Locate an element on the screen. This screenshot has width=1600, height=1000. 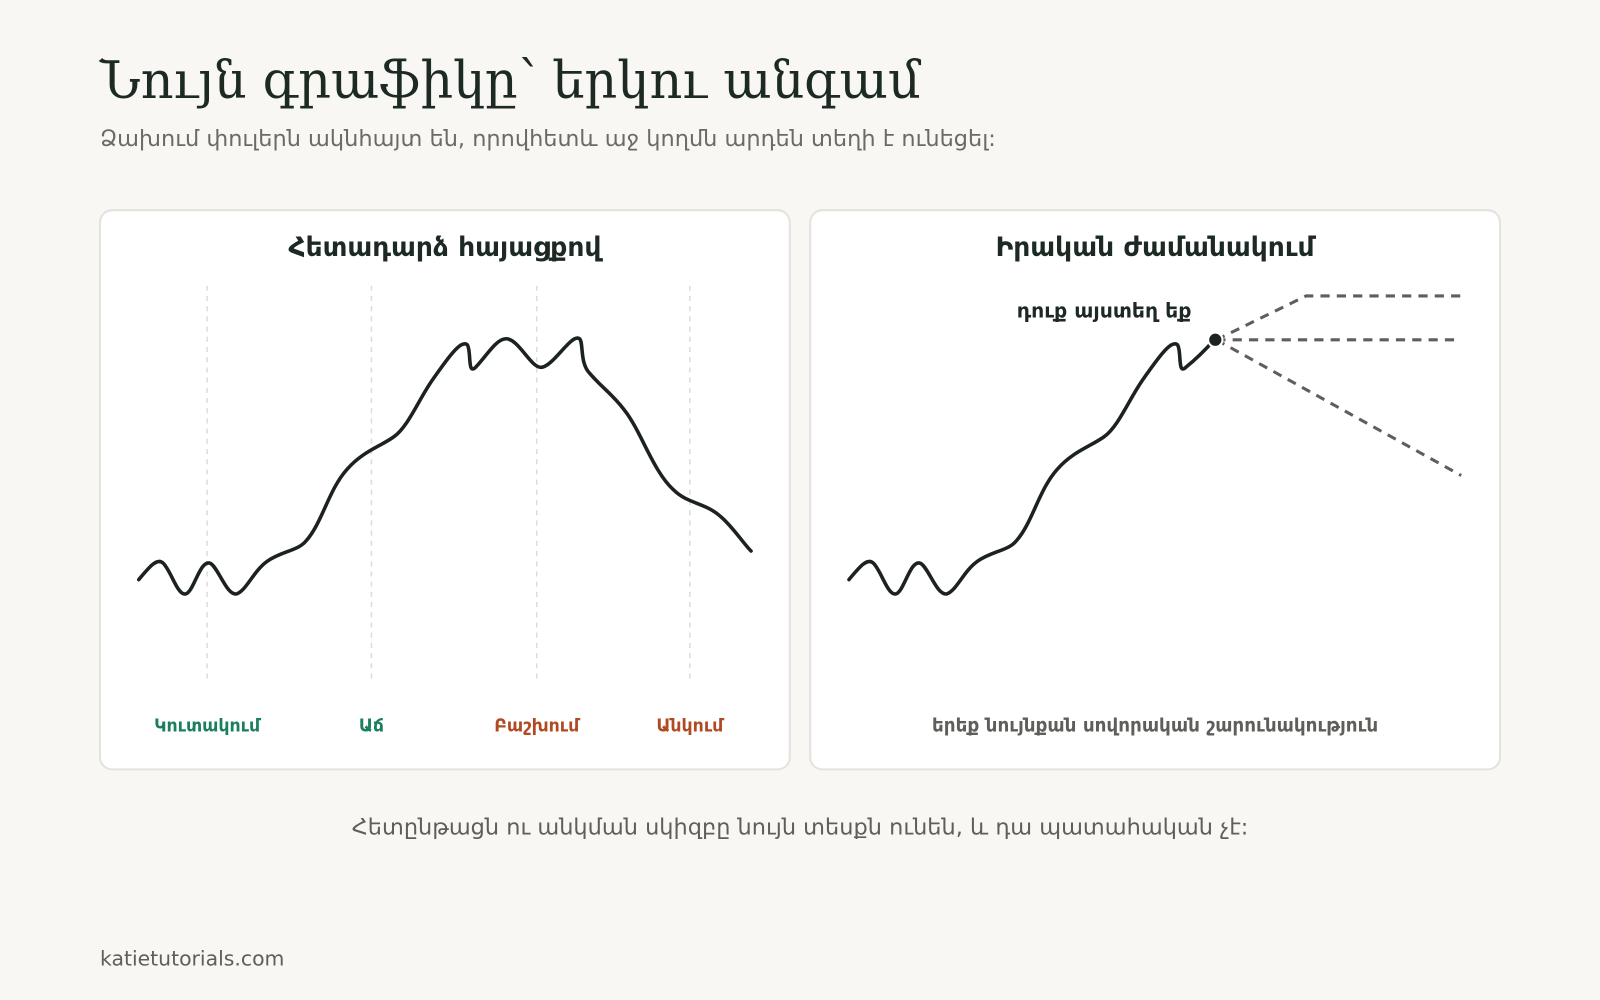
phase-dividers is located at coordinates (448, 484).